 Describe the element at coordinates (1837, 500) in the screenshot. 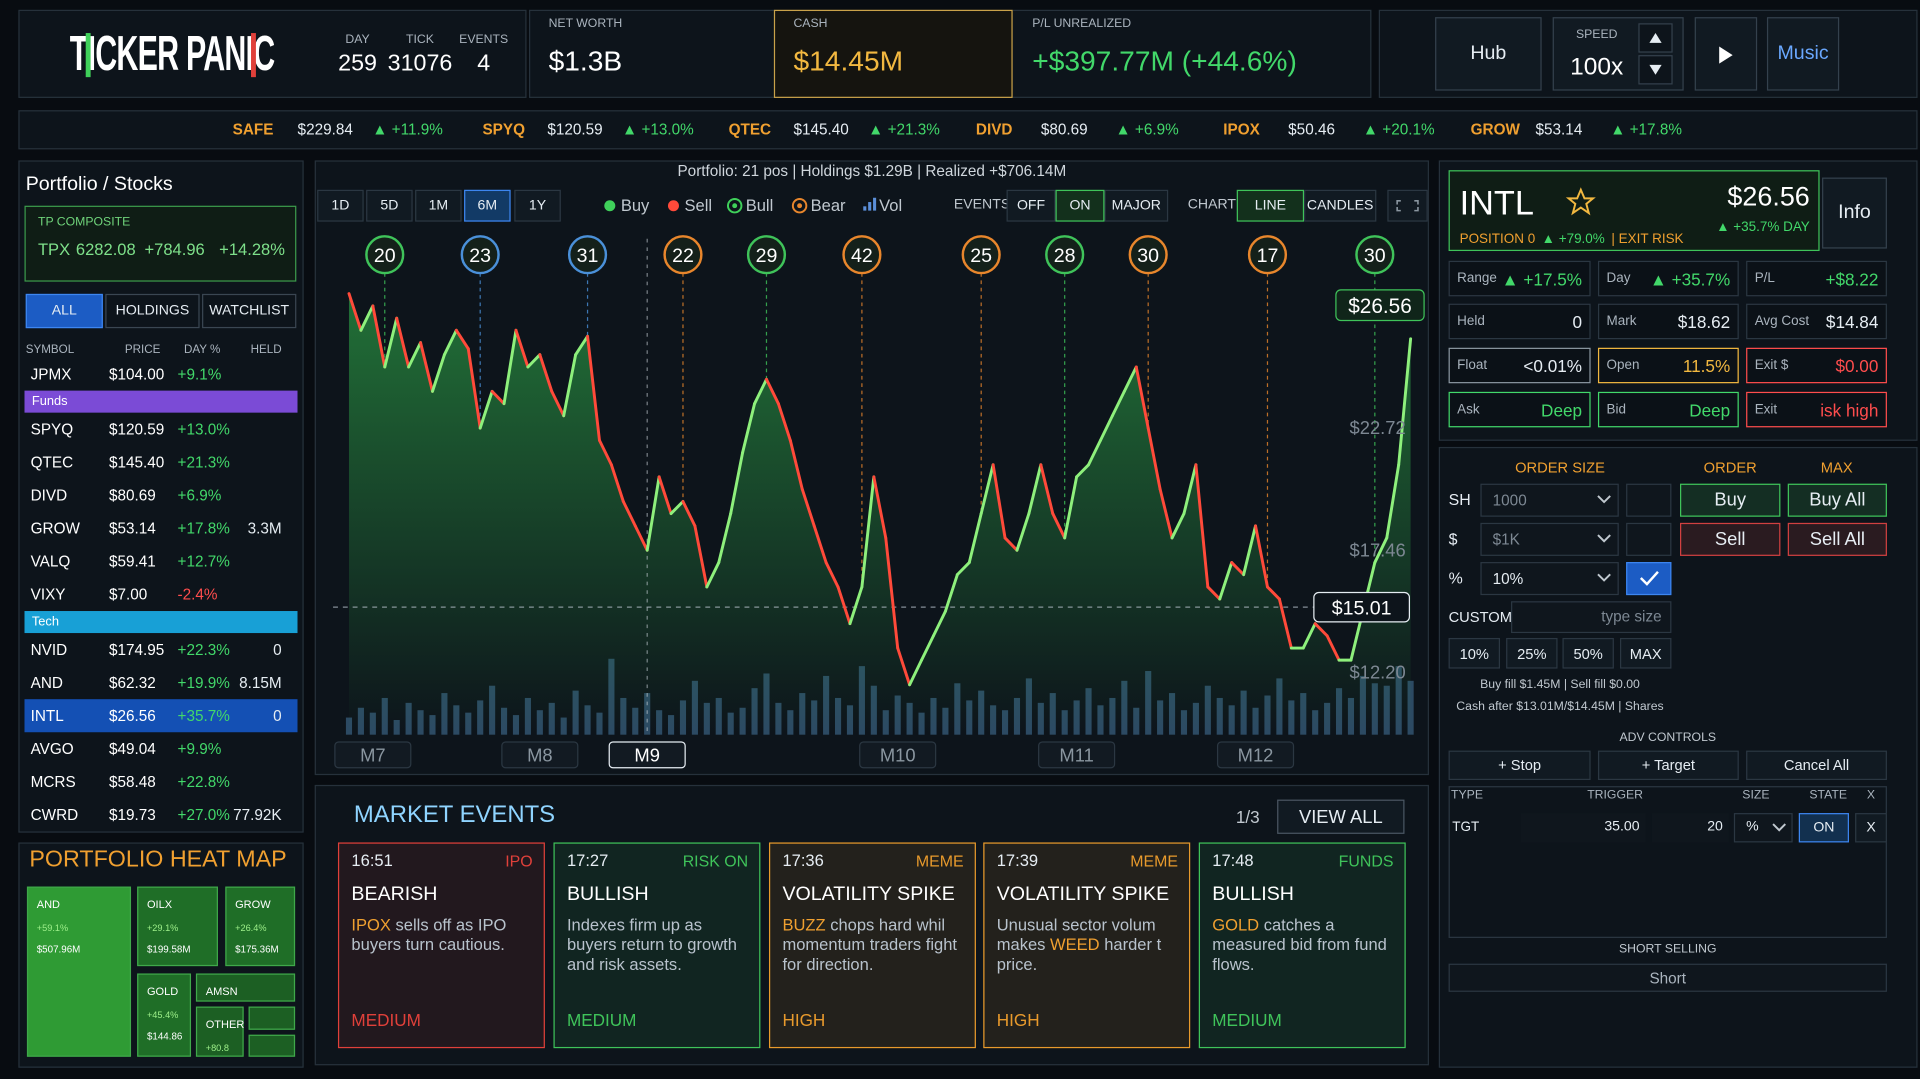

I see `max-button: Buy All` at that location.